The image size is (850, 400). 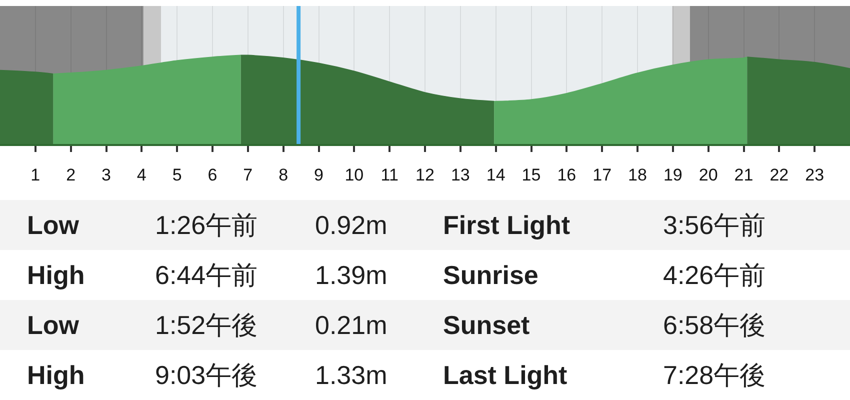 What do you see at coordinates (283, 174) in the screenshot?
I see `x-tick-label: 8` at bounding box center [283, 174].